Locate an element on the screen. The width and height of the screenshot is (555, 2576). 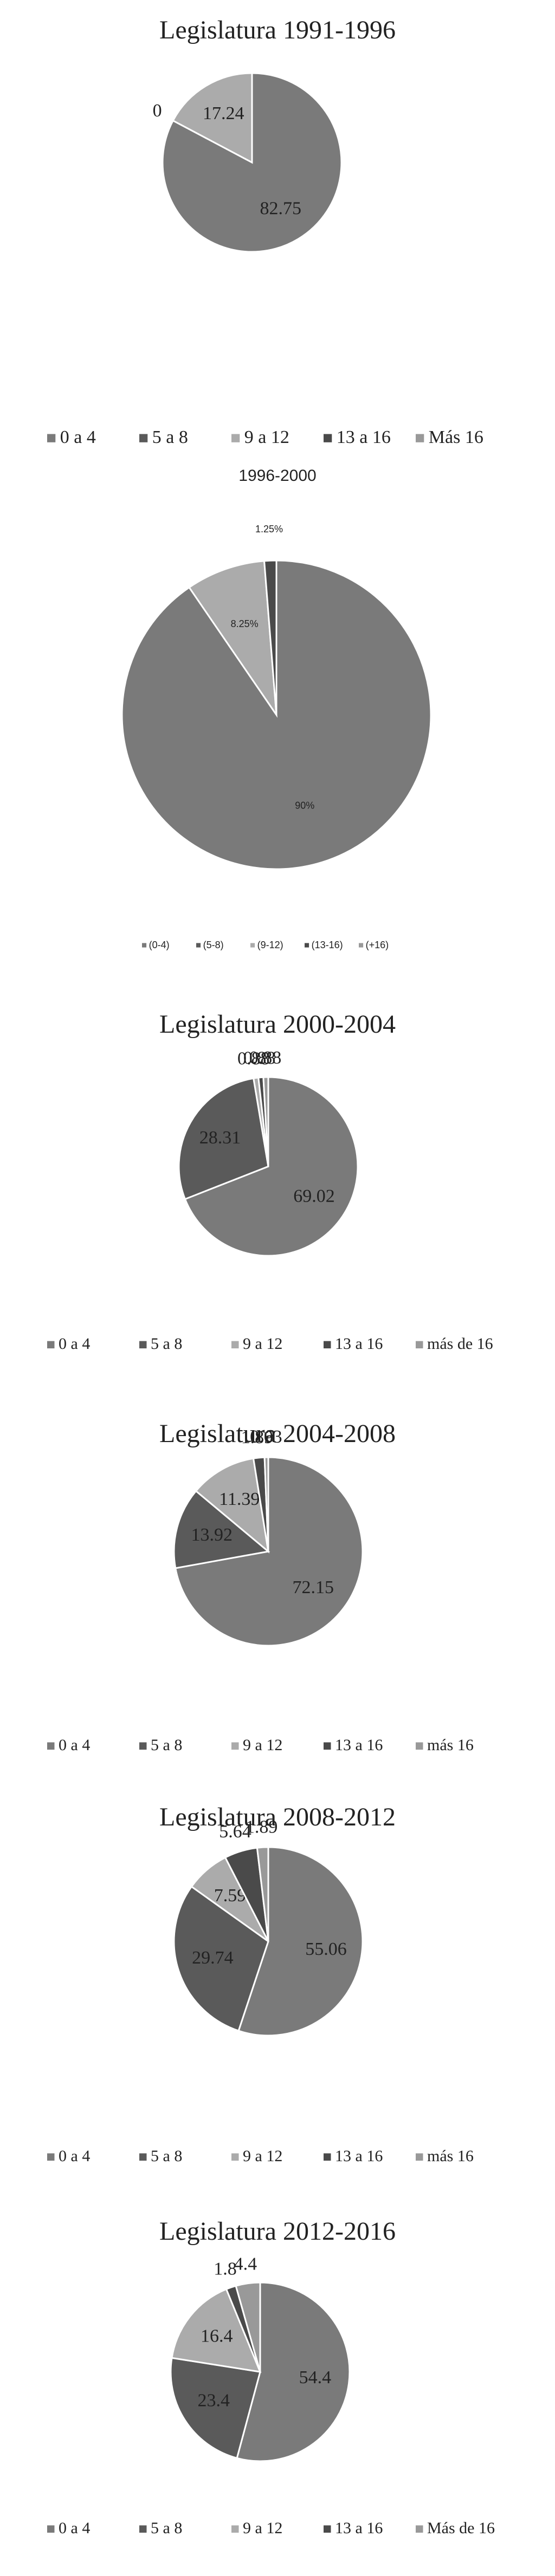
chart-title: Legislatura 2004-2008 is located at coordinates (277, 1433).